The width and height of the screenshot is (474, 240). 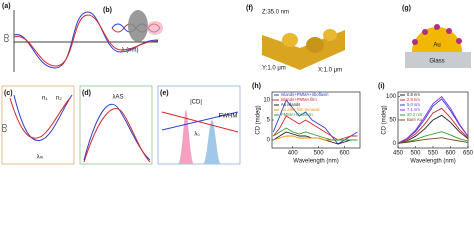 I want to click on legend-label: 5.0 nm, so click(x=413, y=104).